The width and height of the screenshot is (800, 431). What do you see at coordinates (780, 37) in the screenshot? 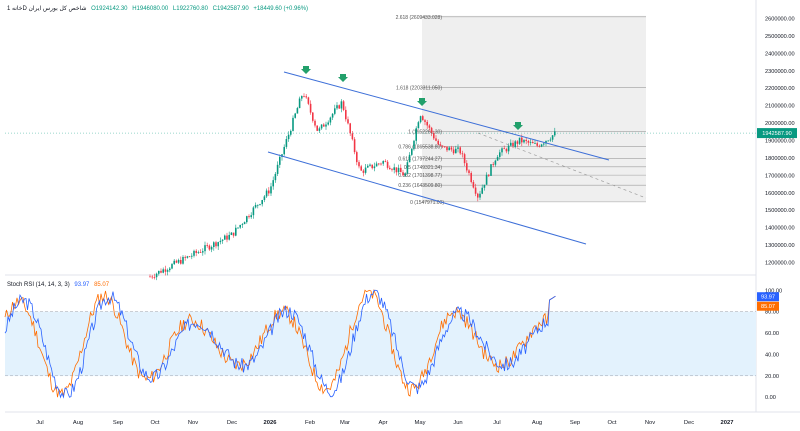
I see `price-tick-label: 2500000.00` at bounding box center [780, 37].